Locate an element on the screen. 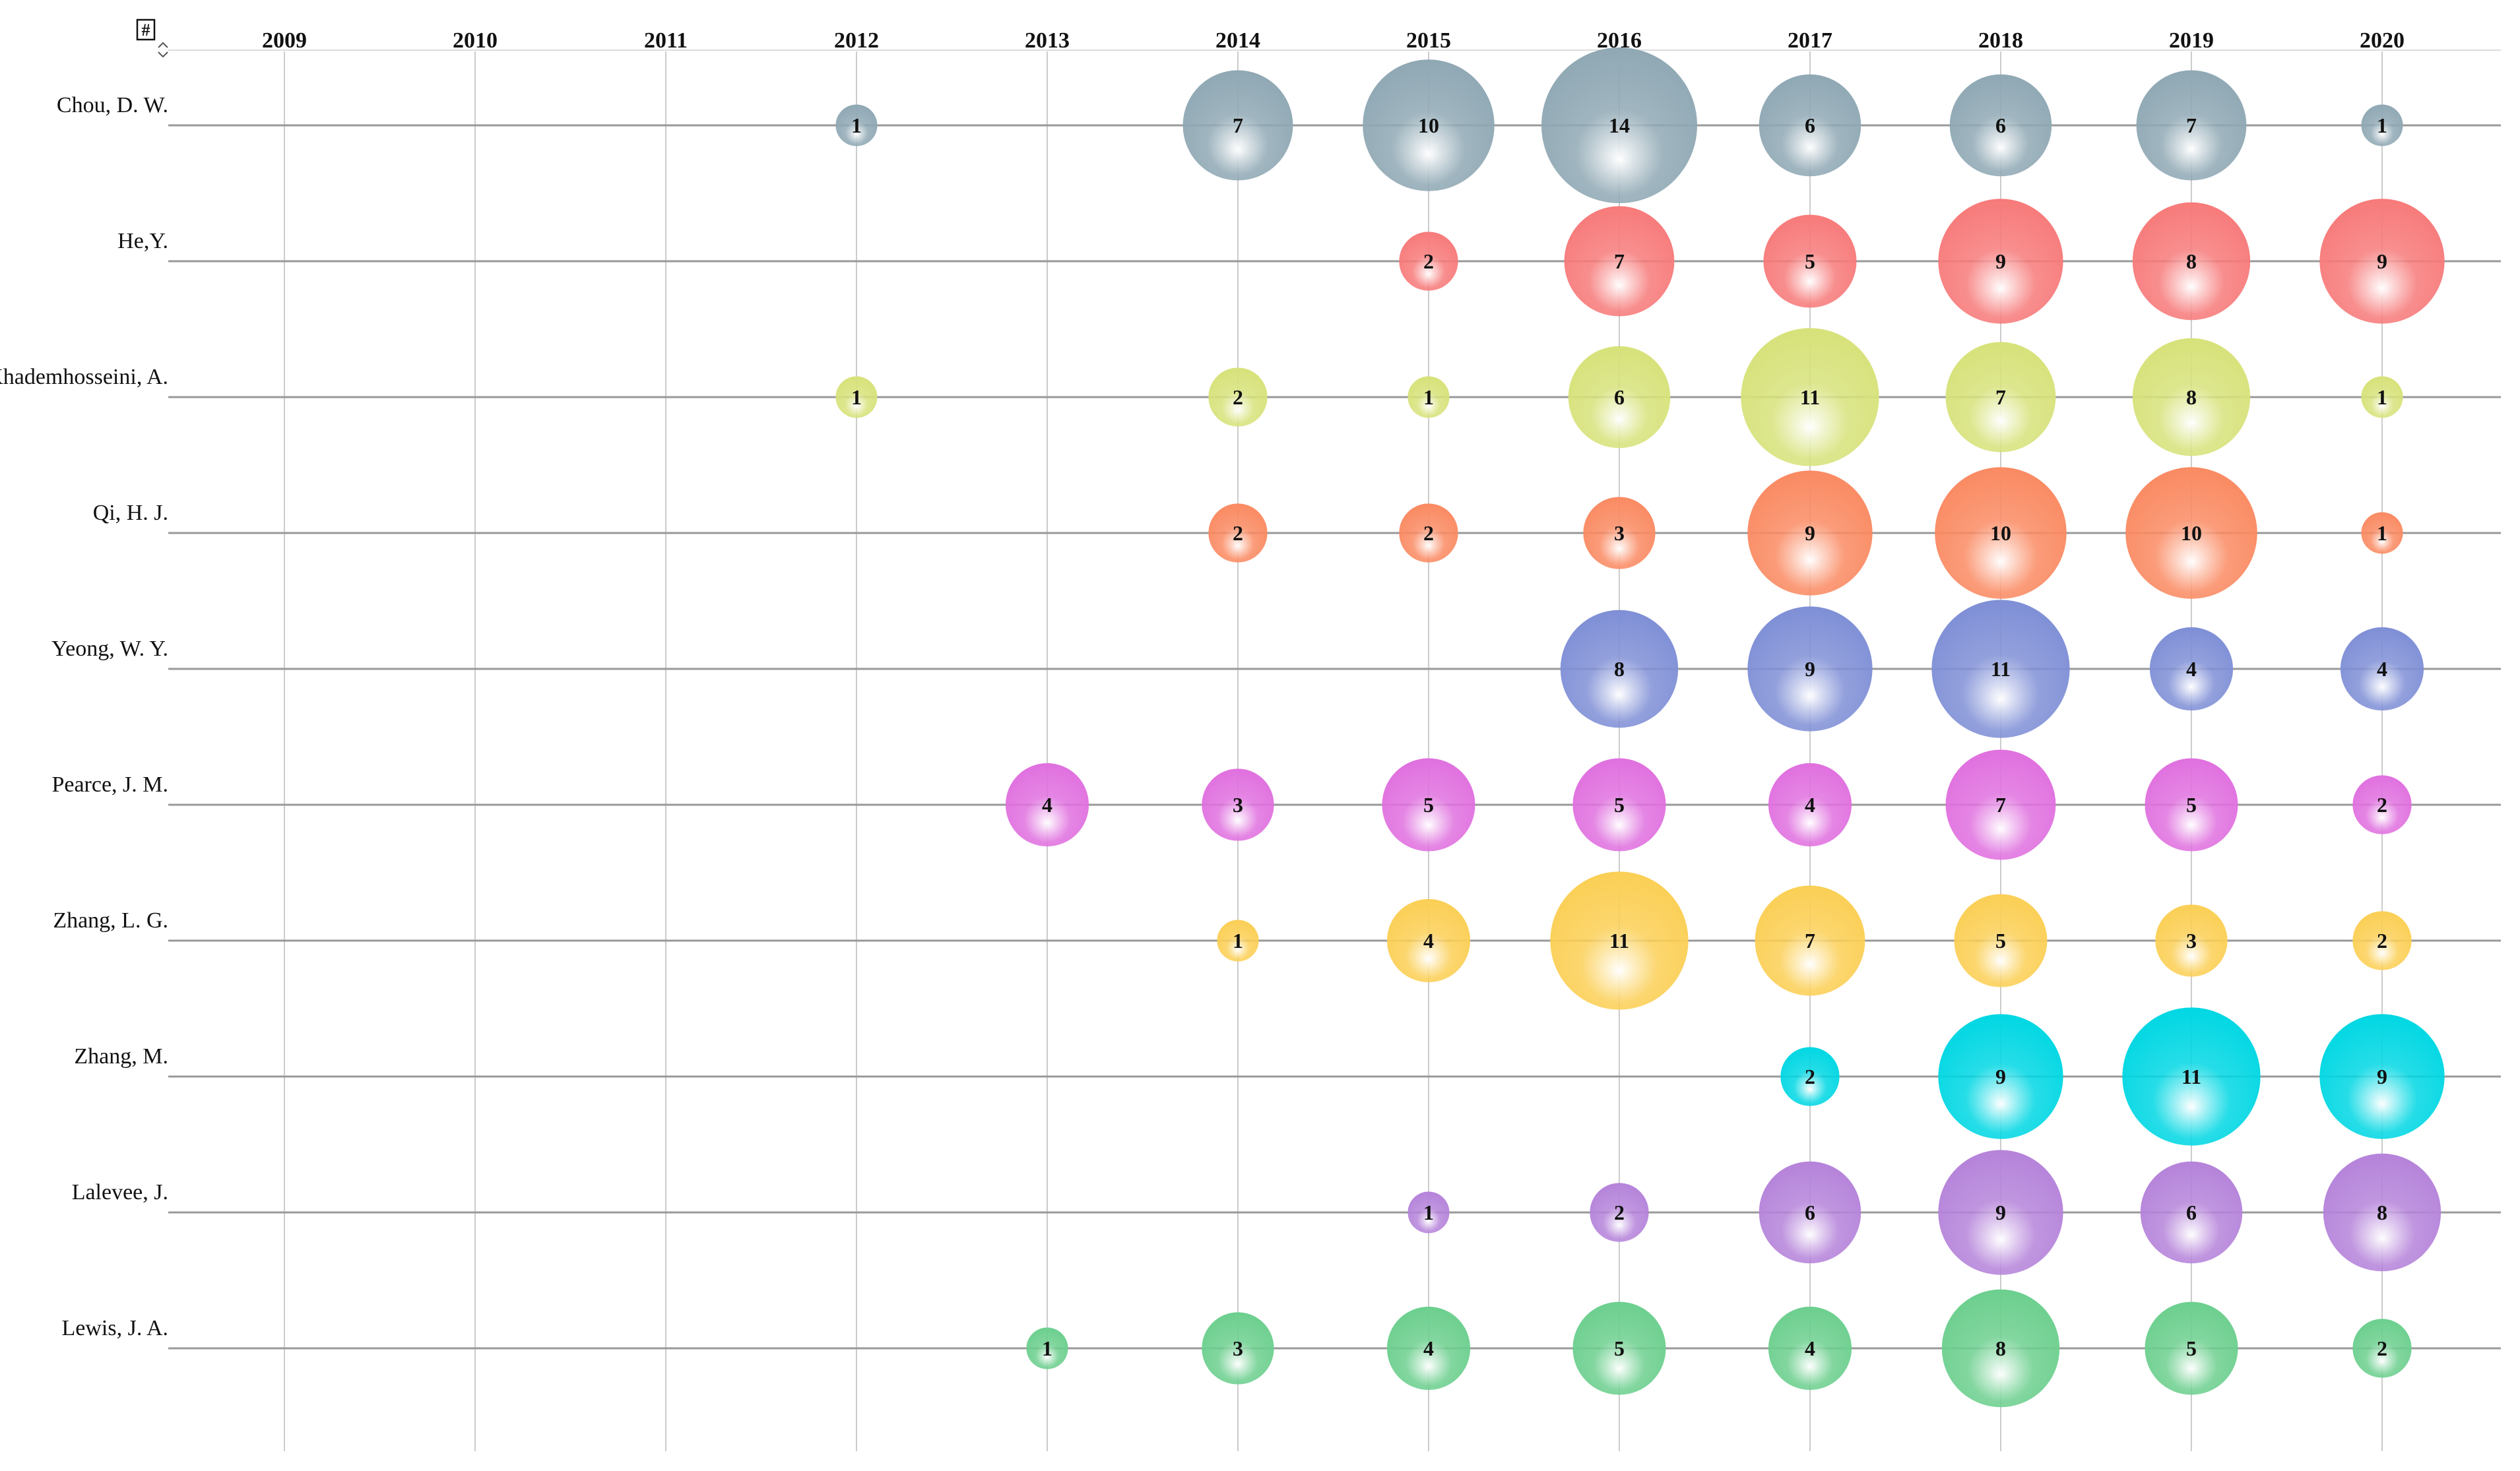 The image size is (2520, 1471). sort-hash-icon is located at coordinates (146, 29).